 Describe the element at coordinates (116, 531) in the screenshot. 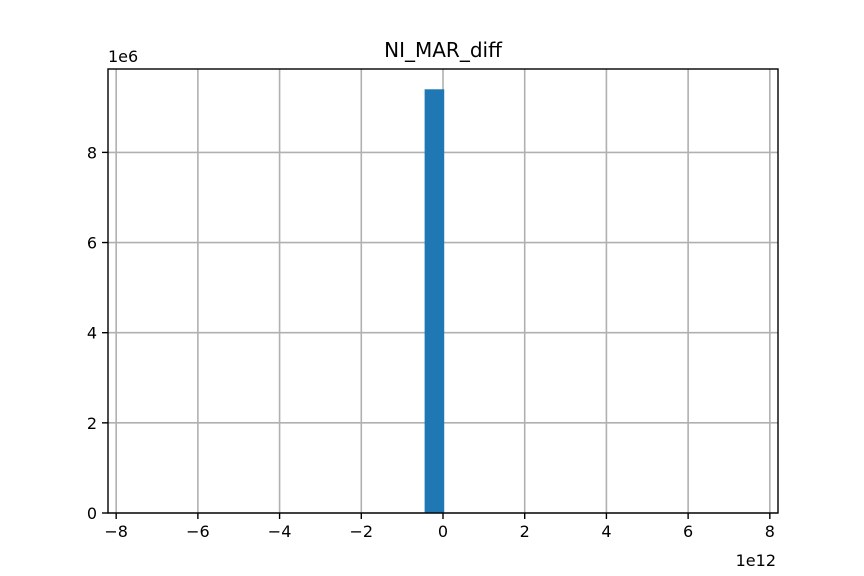

I see `x-tick-label: −8` at that location.